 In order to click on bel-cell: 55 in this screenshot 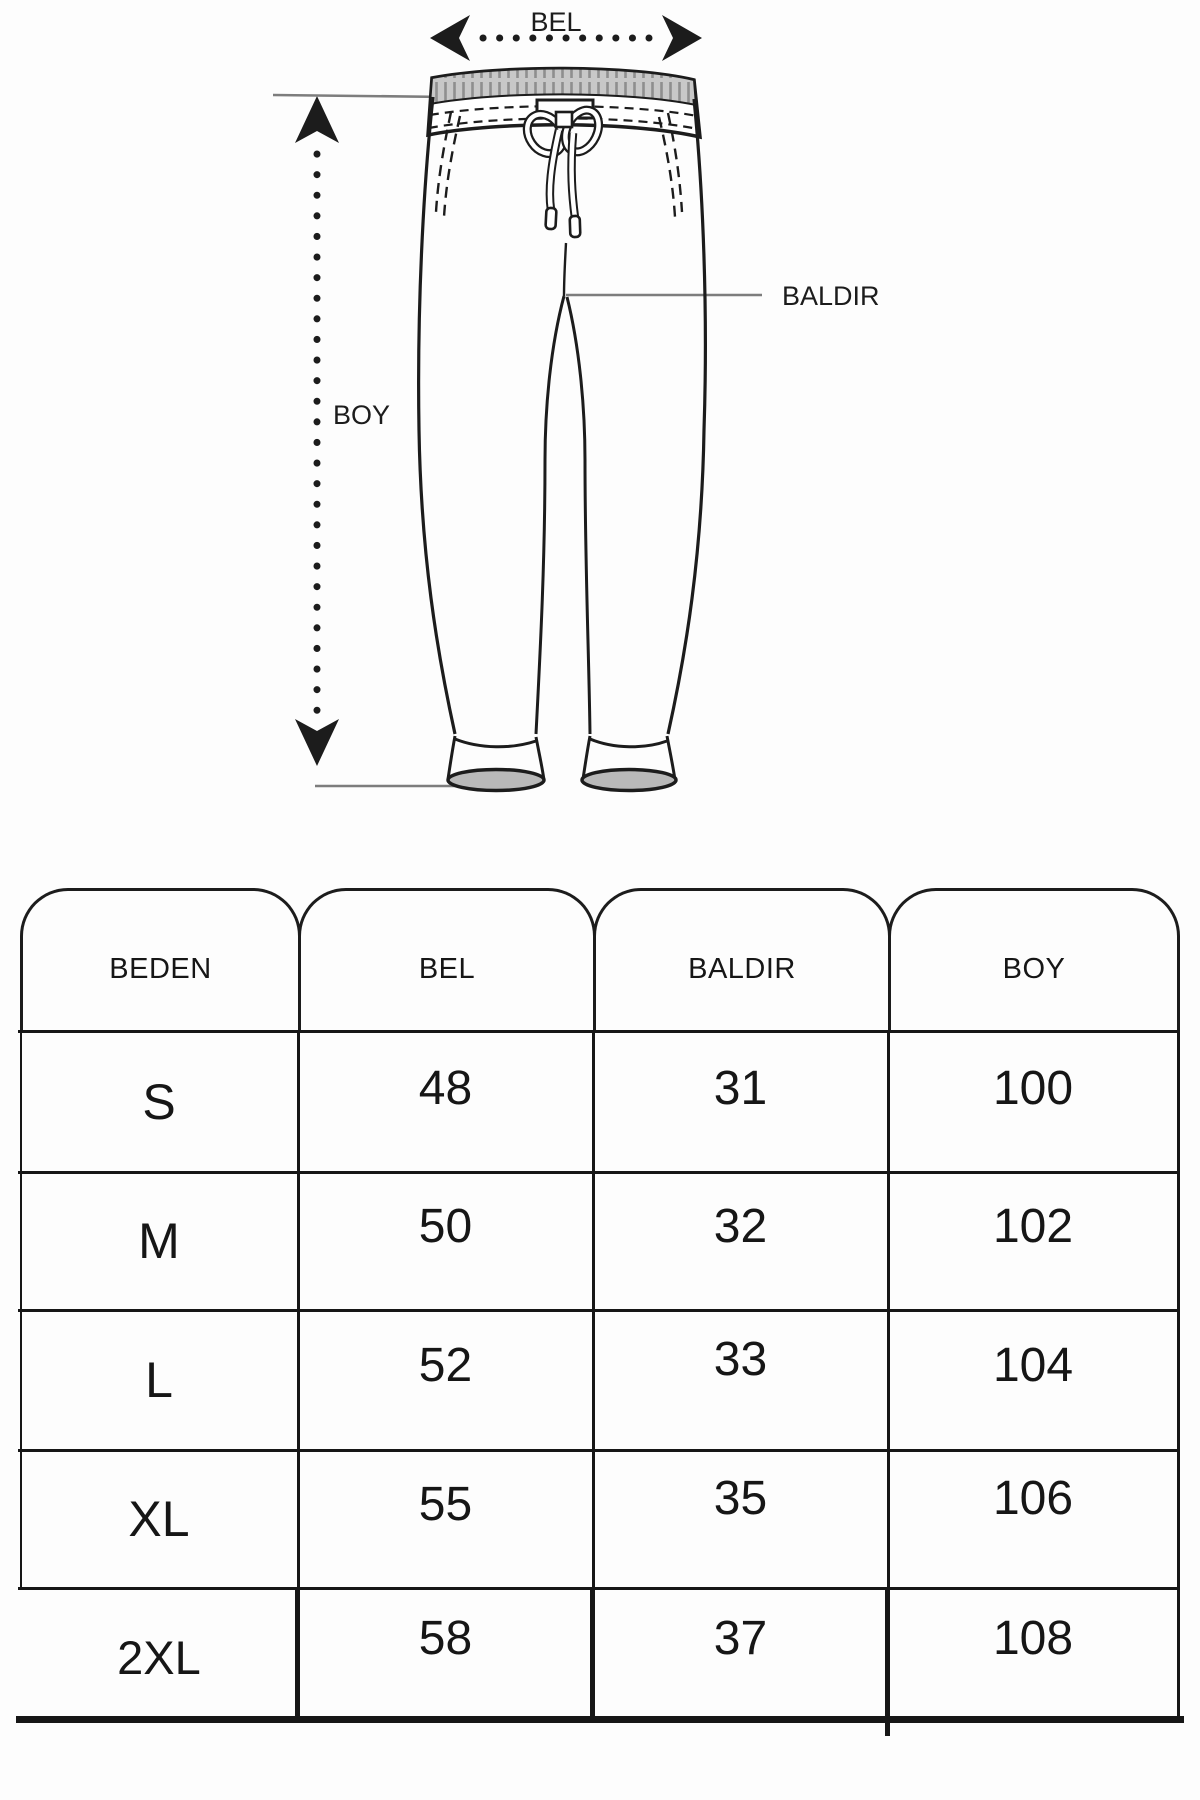, I will do `click(445, 1504)`.